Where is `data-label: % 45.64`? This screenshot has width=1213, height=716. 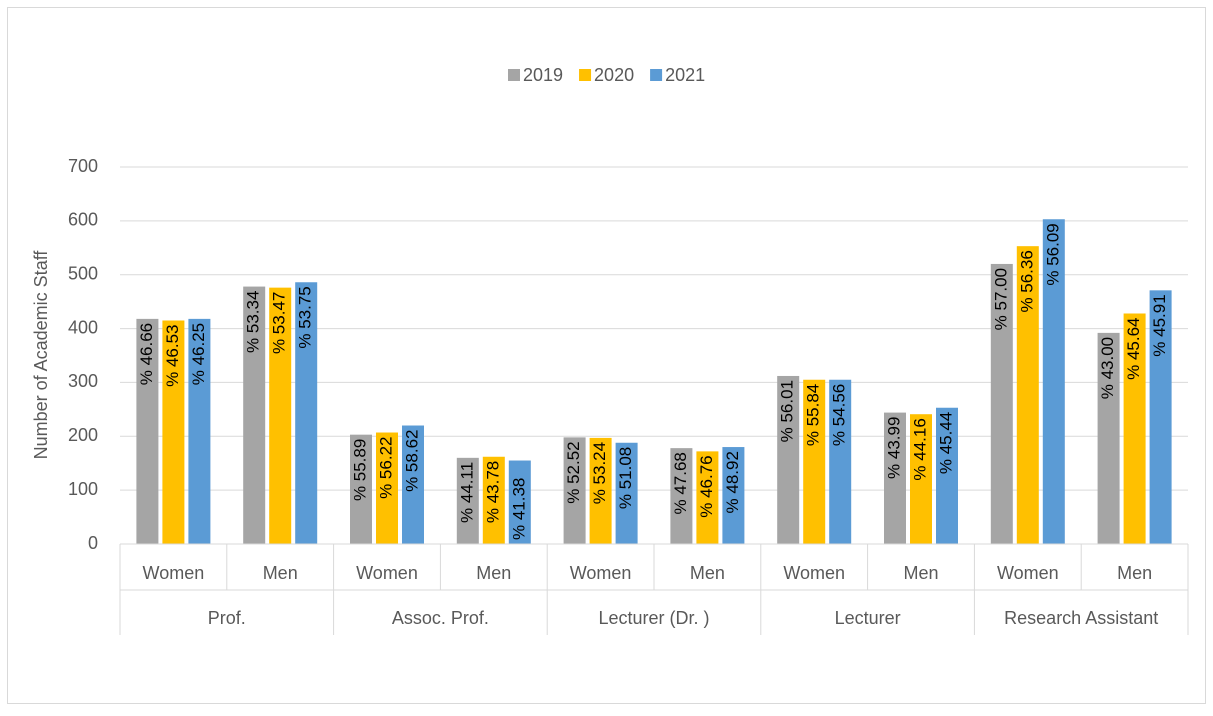
data-label: % 45.64 is located at coordinates (1133, 348).